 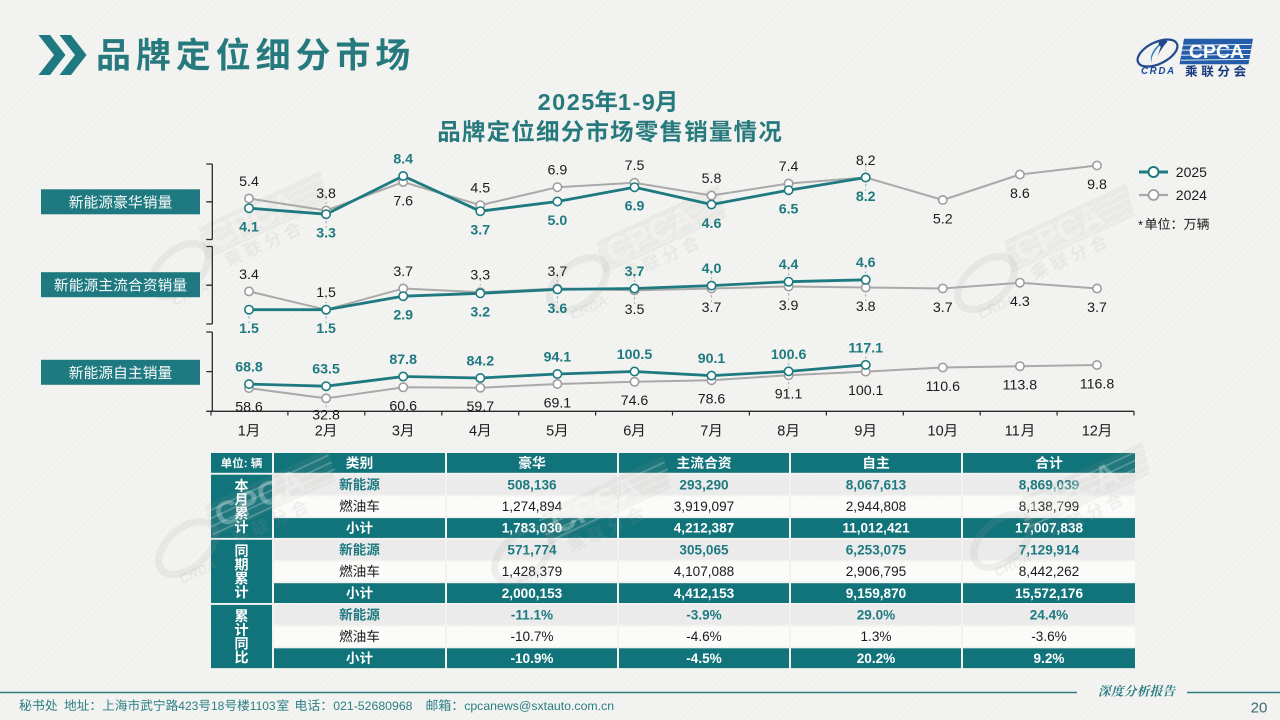 I want to click on svg-text: 9, so click(x=858, y=432).